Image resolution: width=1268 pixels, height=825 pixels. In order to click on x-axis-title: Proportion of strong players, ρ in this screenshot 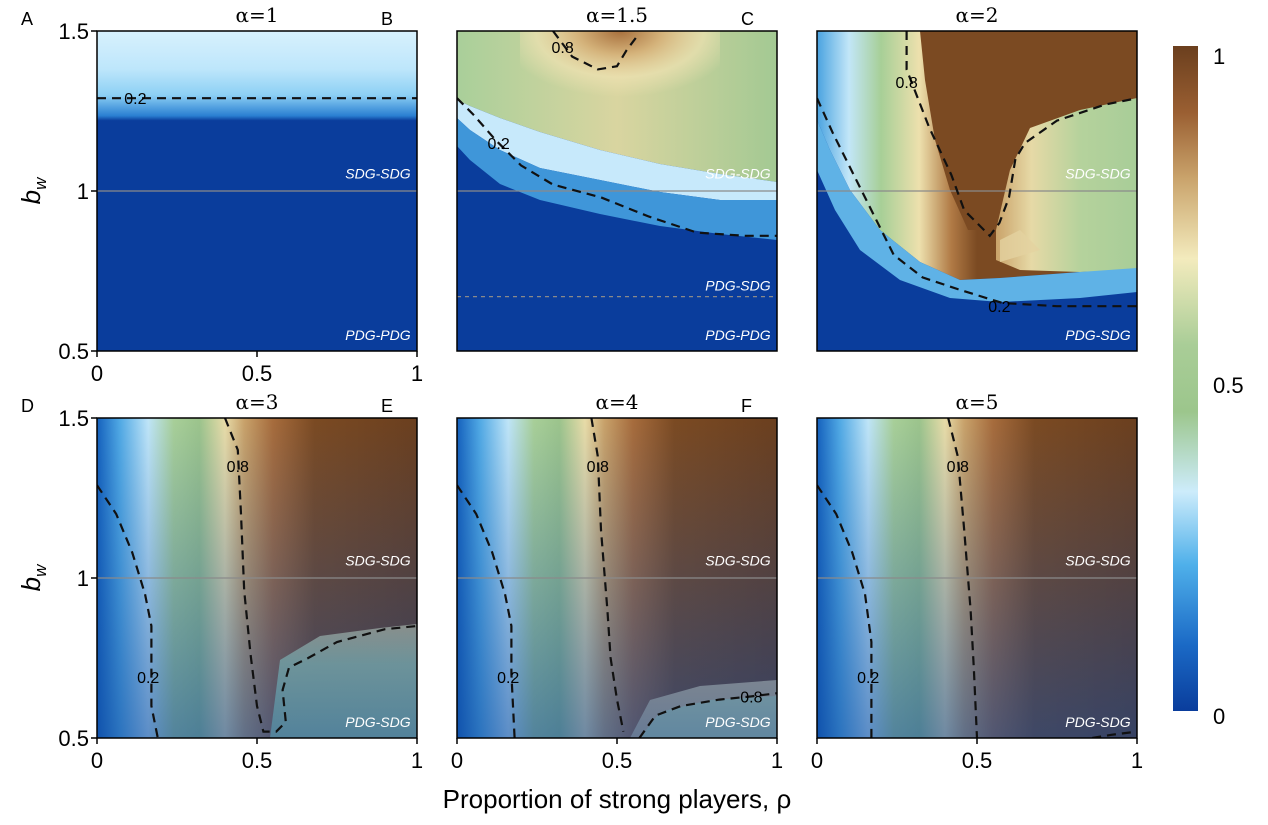, I will do `click(617, 799)`.